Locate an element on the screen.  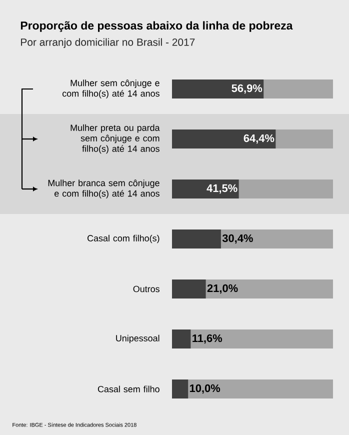
data-label: 30,4% is located at coordinates (237, 239).